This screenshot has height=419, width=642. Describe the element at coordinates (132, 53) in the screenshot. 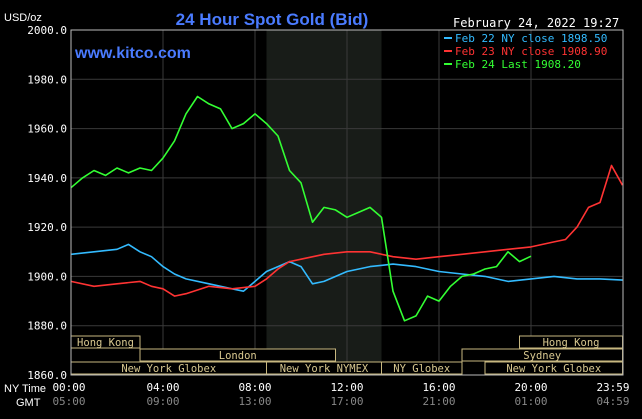

I see `kitco-watermark: www.kitco.com` at that location.